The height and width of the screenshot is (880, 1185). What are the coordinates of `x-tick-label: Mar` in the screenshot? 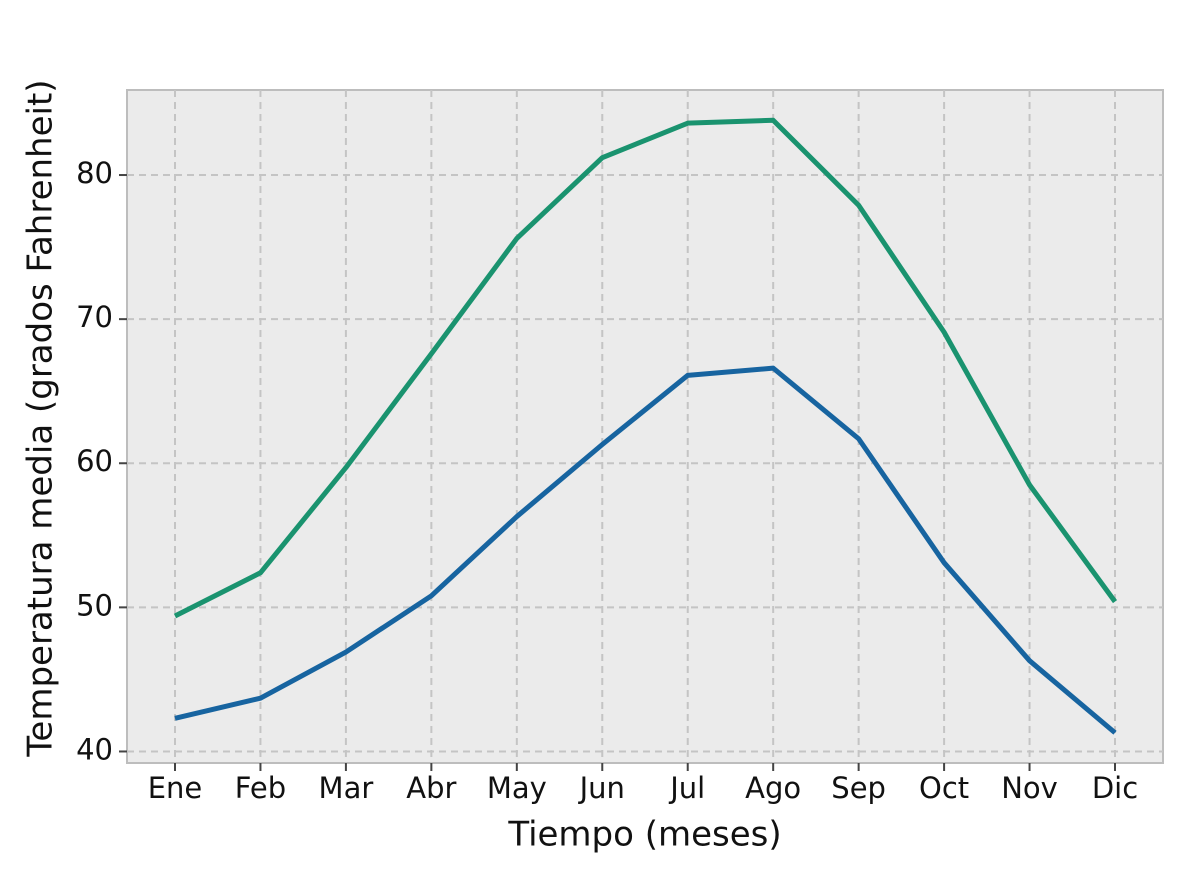 It's located at (346, 788).